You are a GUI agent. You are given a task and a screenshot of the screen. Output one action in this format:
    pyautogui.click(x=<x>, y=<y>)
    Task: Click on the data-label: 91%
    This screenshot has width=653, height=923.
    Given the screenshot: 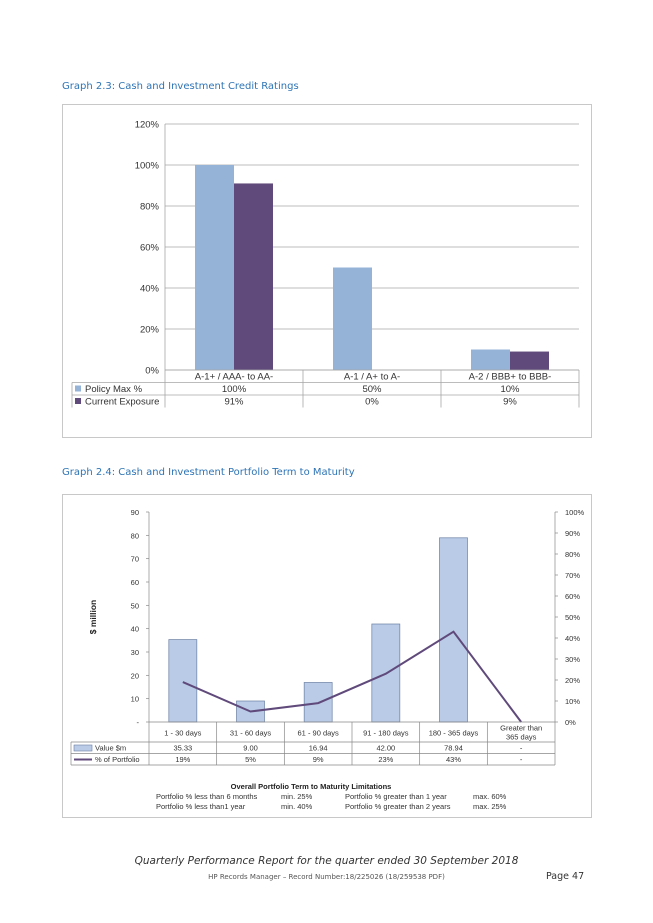 What is the action you would take?
    pyautogui.click(x=234, y=402)
    